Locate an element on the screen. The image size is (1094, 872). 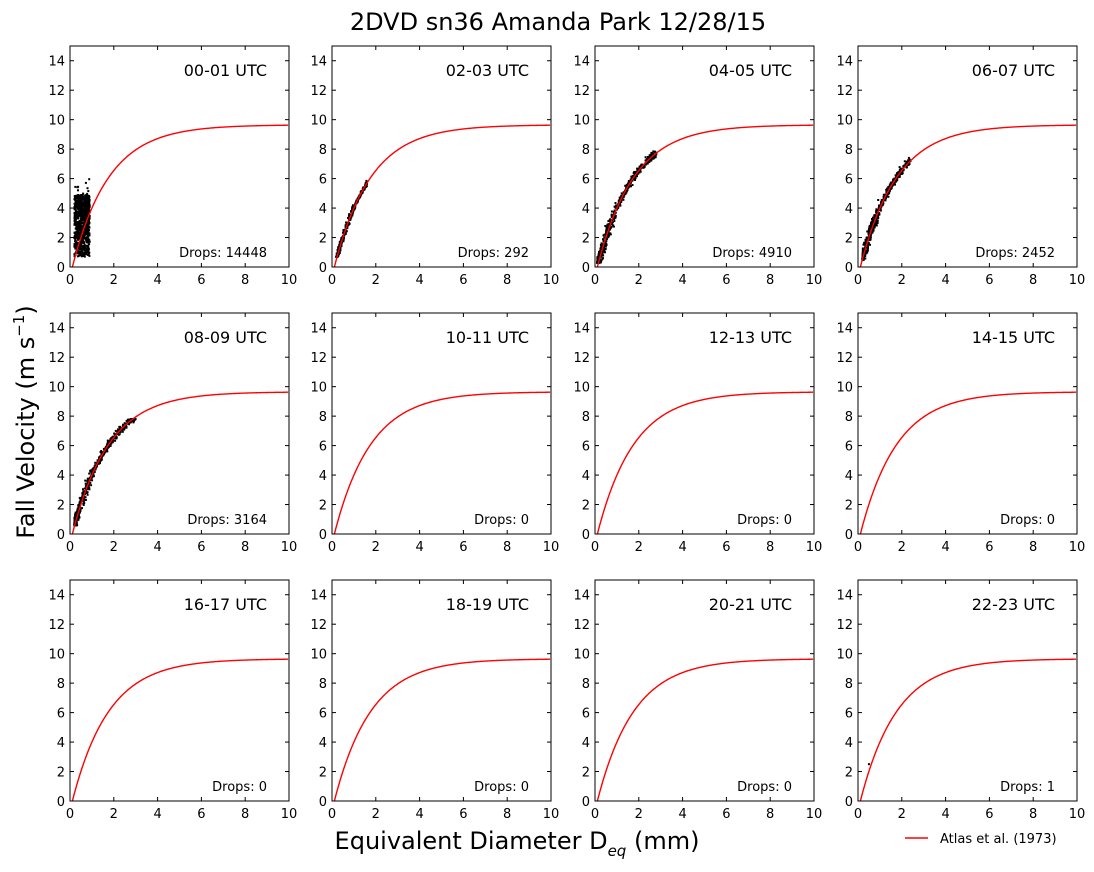
y-tick-label: 12 is located at coordinates (581, 91).